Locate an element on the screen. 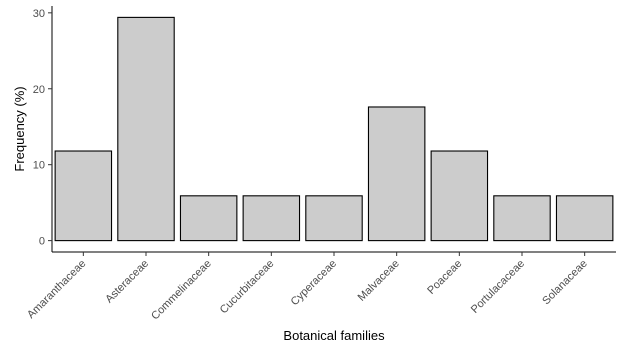  x-tick-label: Commelinaceae is located at coordinates (181, 290).